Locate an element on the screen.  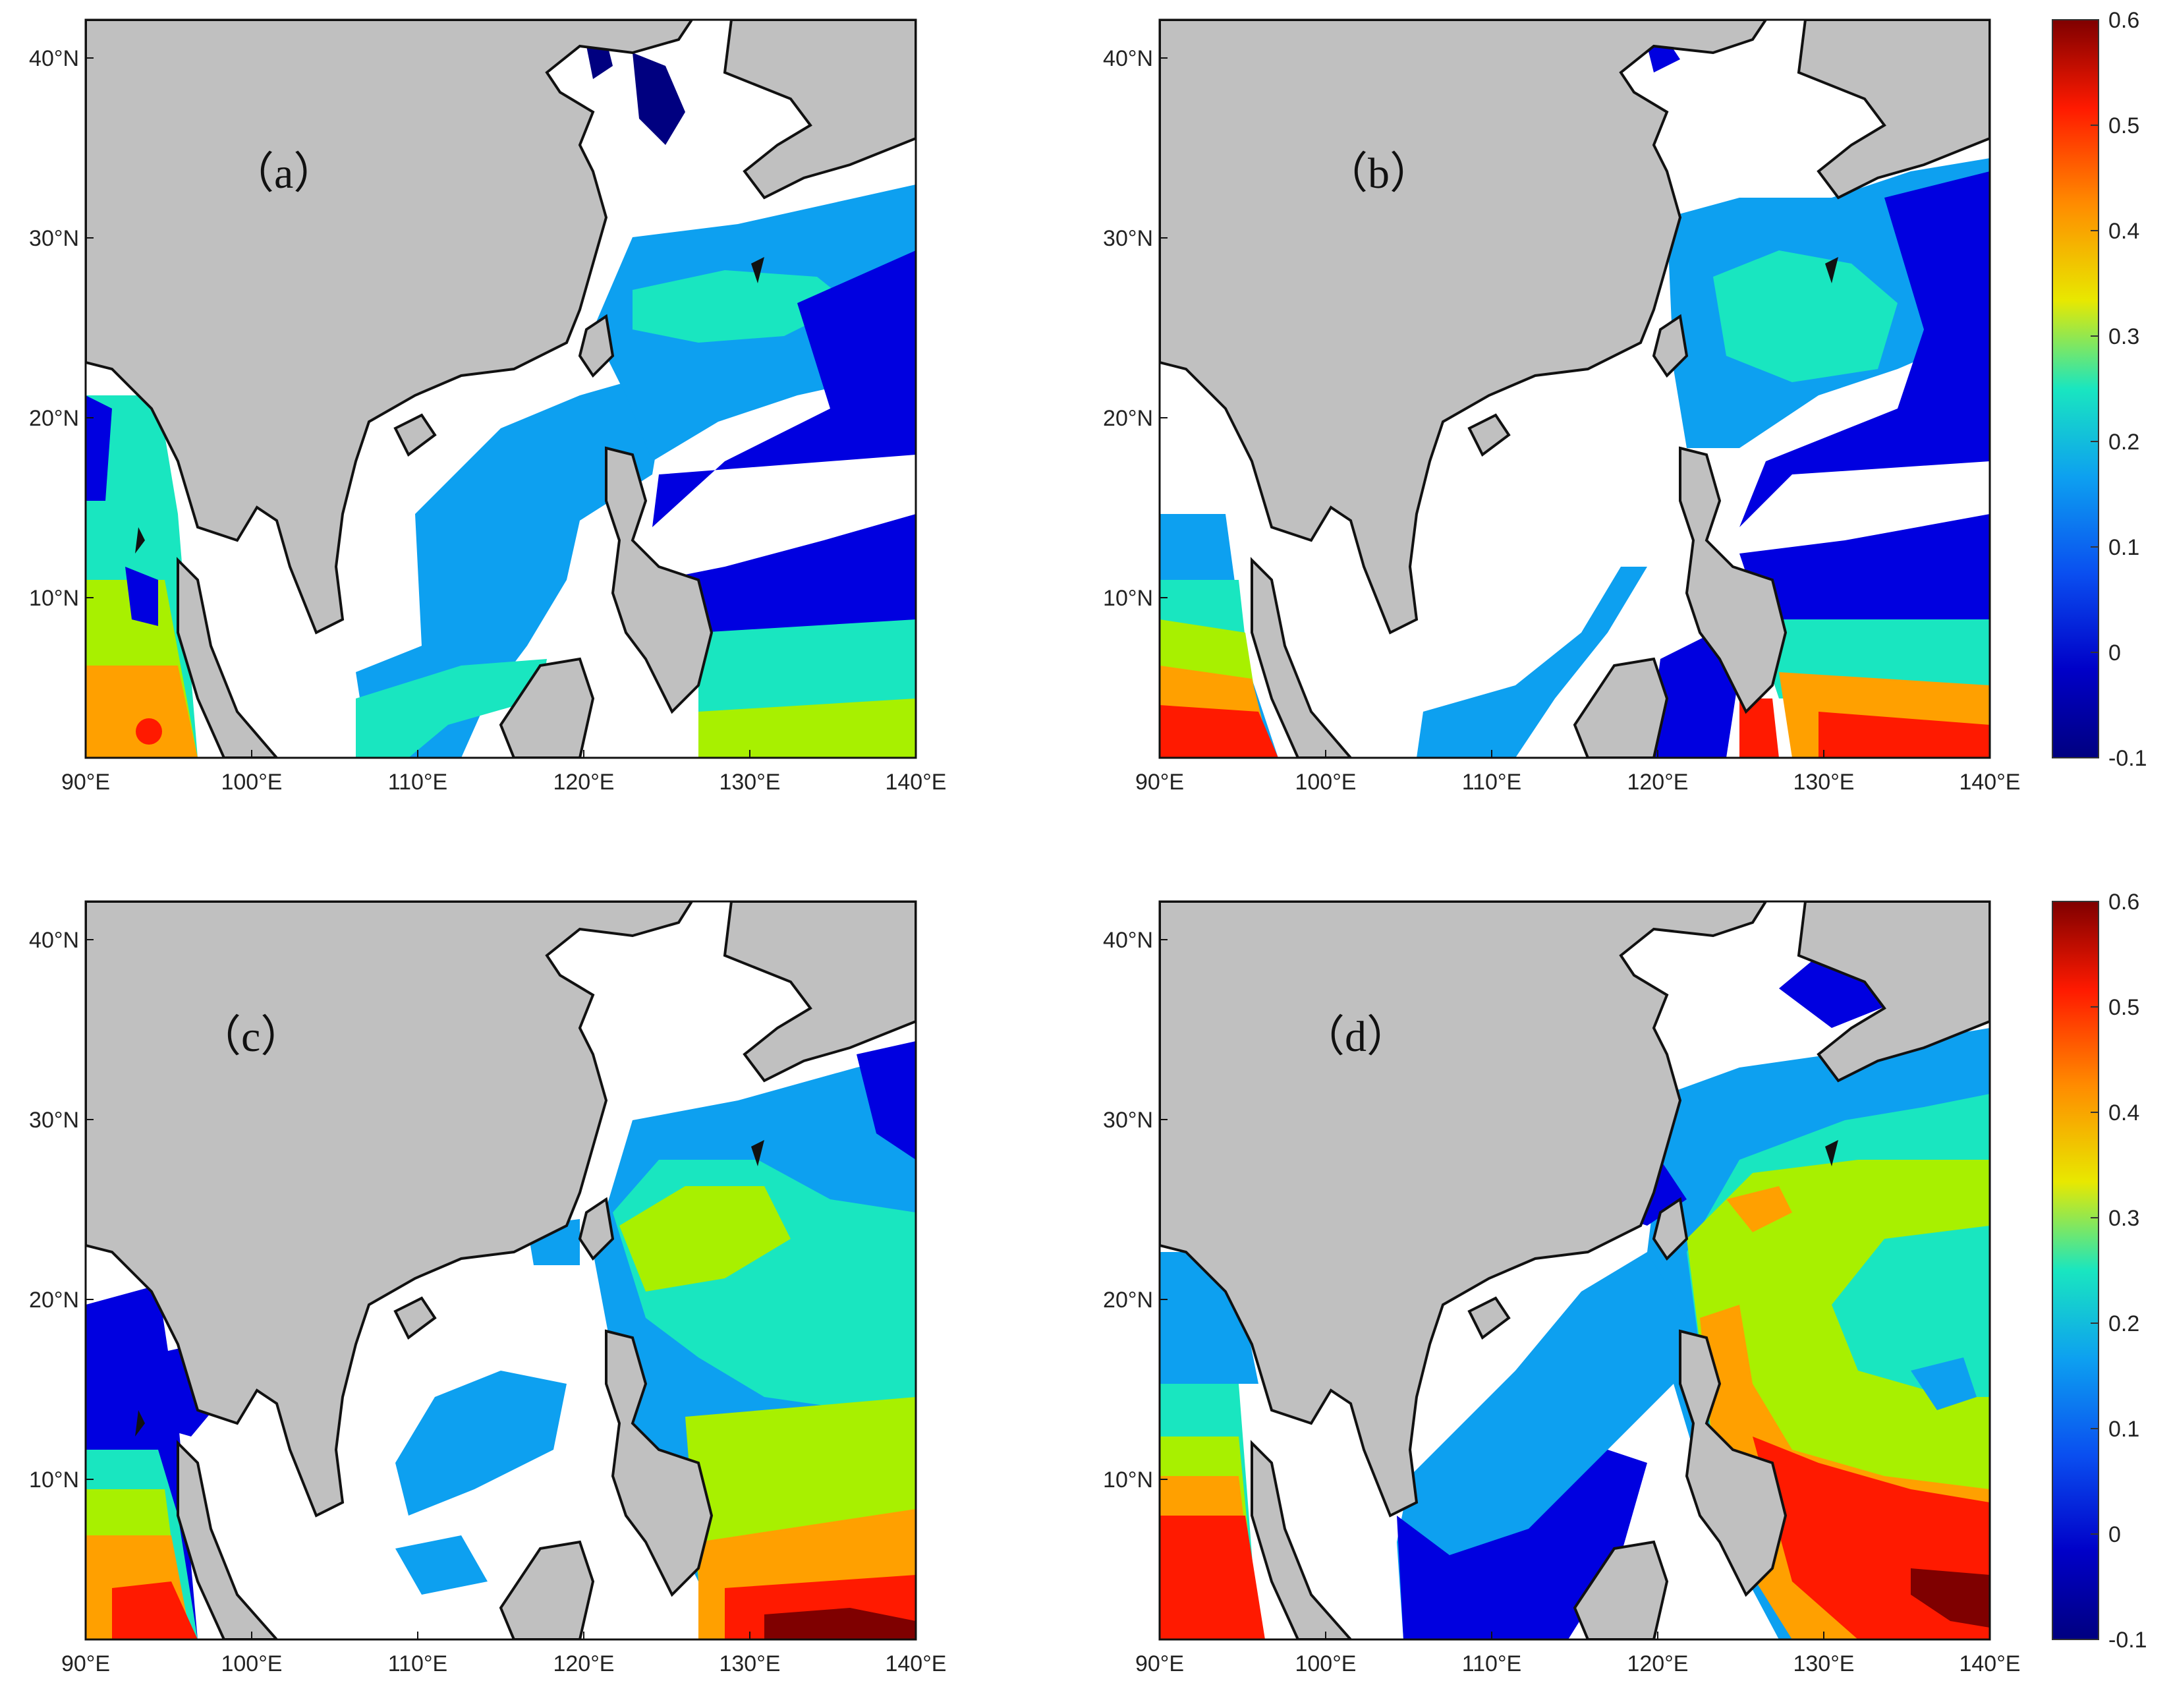
y-tick-label-b: 40°N is located at coordinates (1128, 58).